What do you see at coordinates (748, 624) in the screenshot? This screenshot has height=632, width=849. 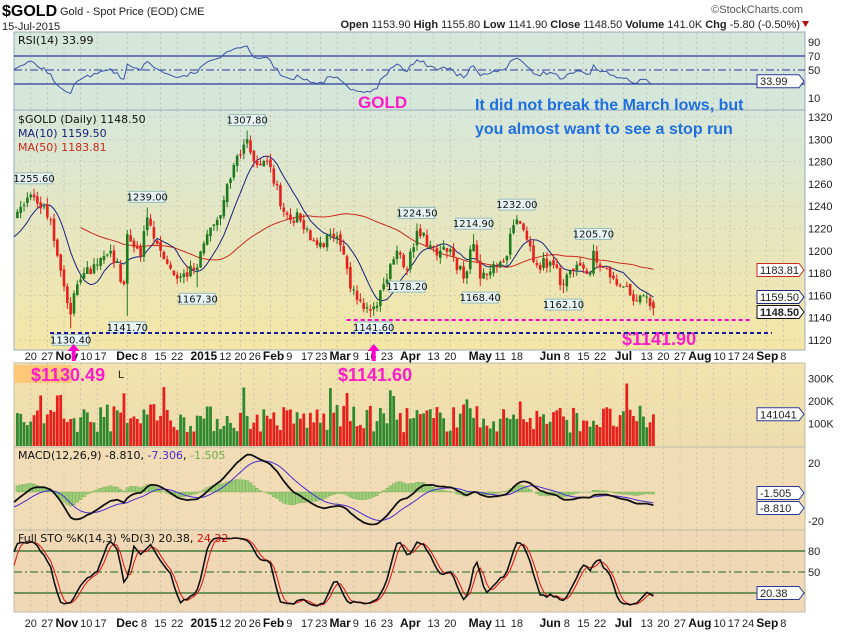 I see `date-axis-label: 24` at bounding box center [748, 624].